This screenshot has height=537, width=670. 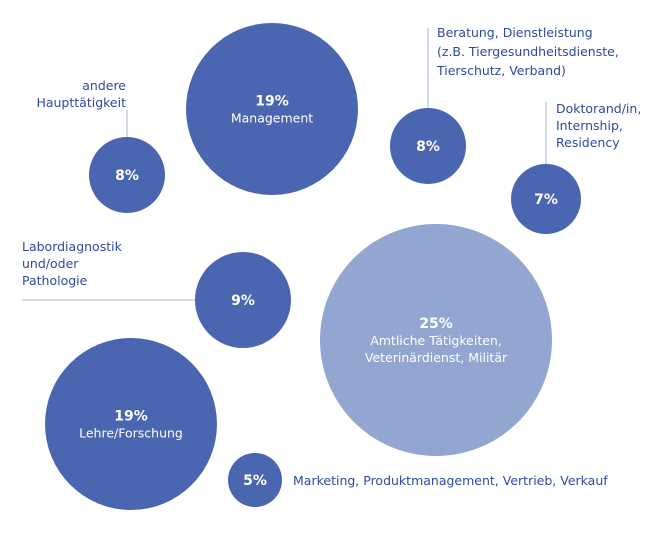 I want to click on bubble-label: Tierschutz, Verband), so click(x=501, y=70).